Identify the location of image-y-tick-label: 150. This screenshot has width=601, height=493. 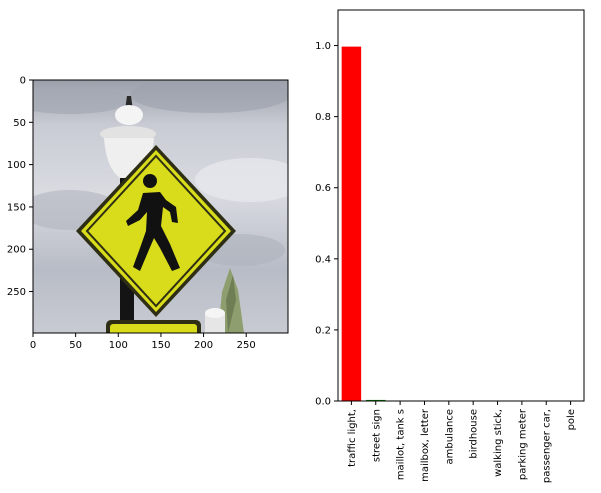
(16, 207).